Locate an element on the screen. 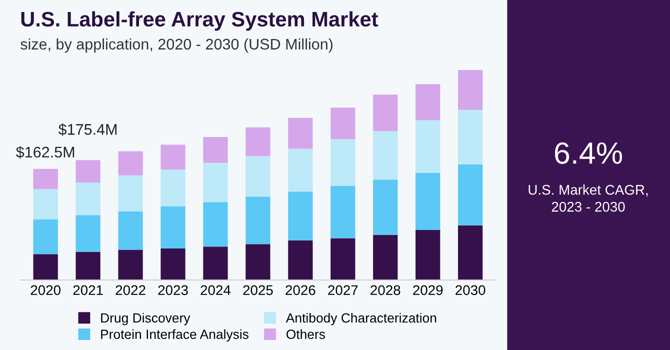 The height and width of the screenshot is (350, 670). x-tick-label: 2021 is located at coordinates (88, 290).